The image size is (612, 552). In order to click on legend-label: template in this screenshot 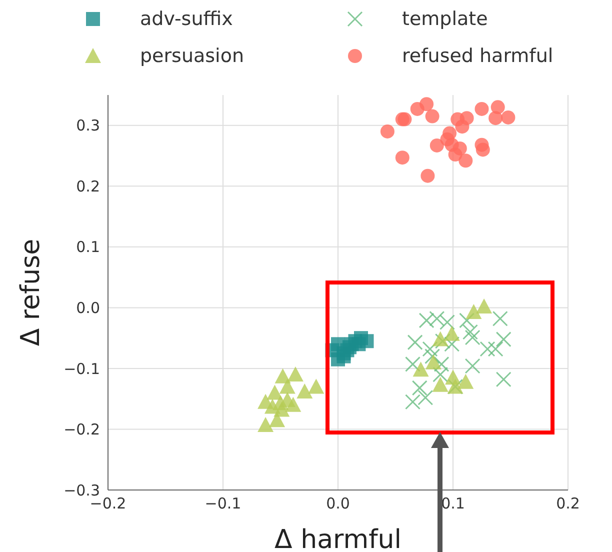, I will do `click(445, 19)`.